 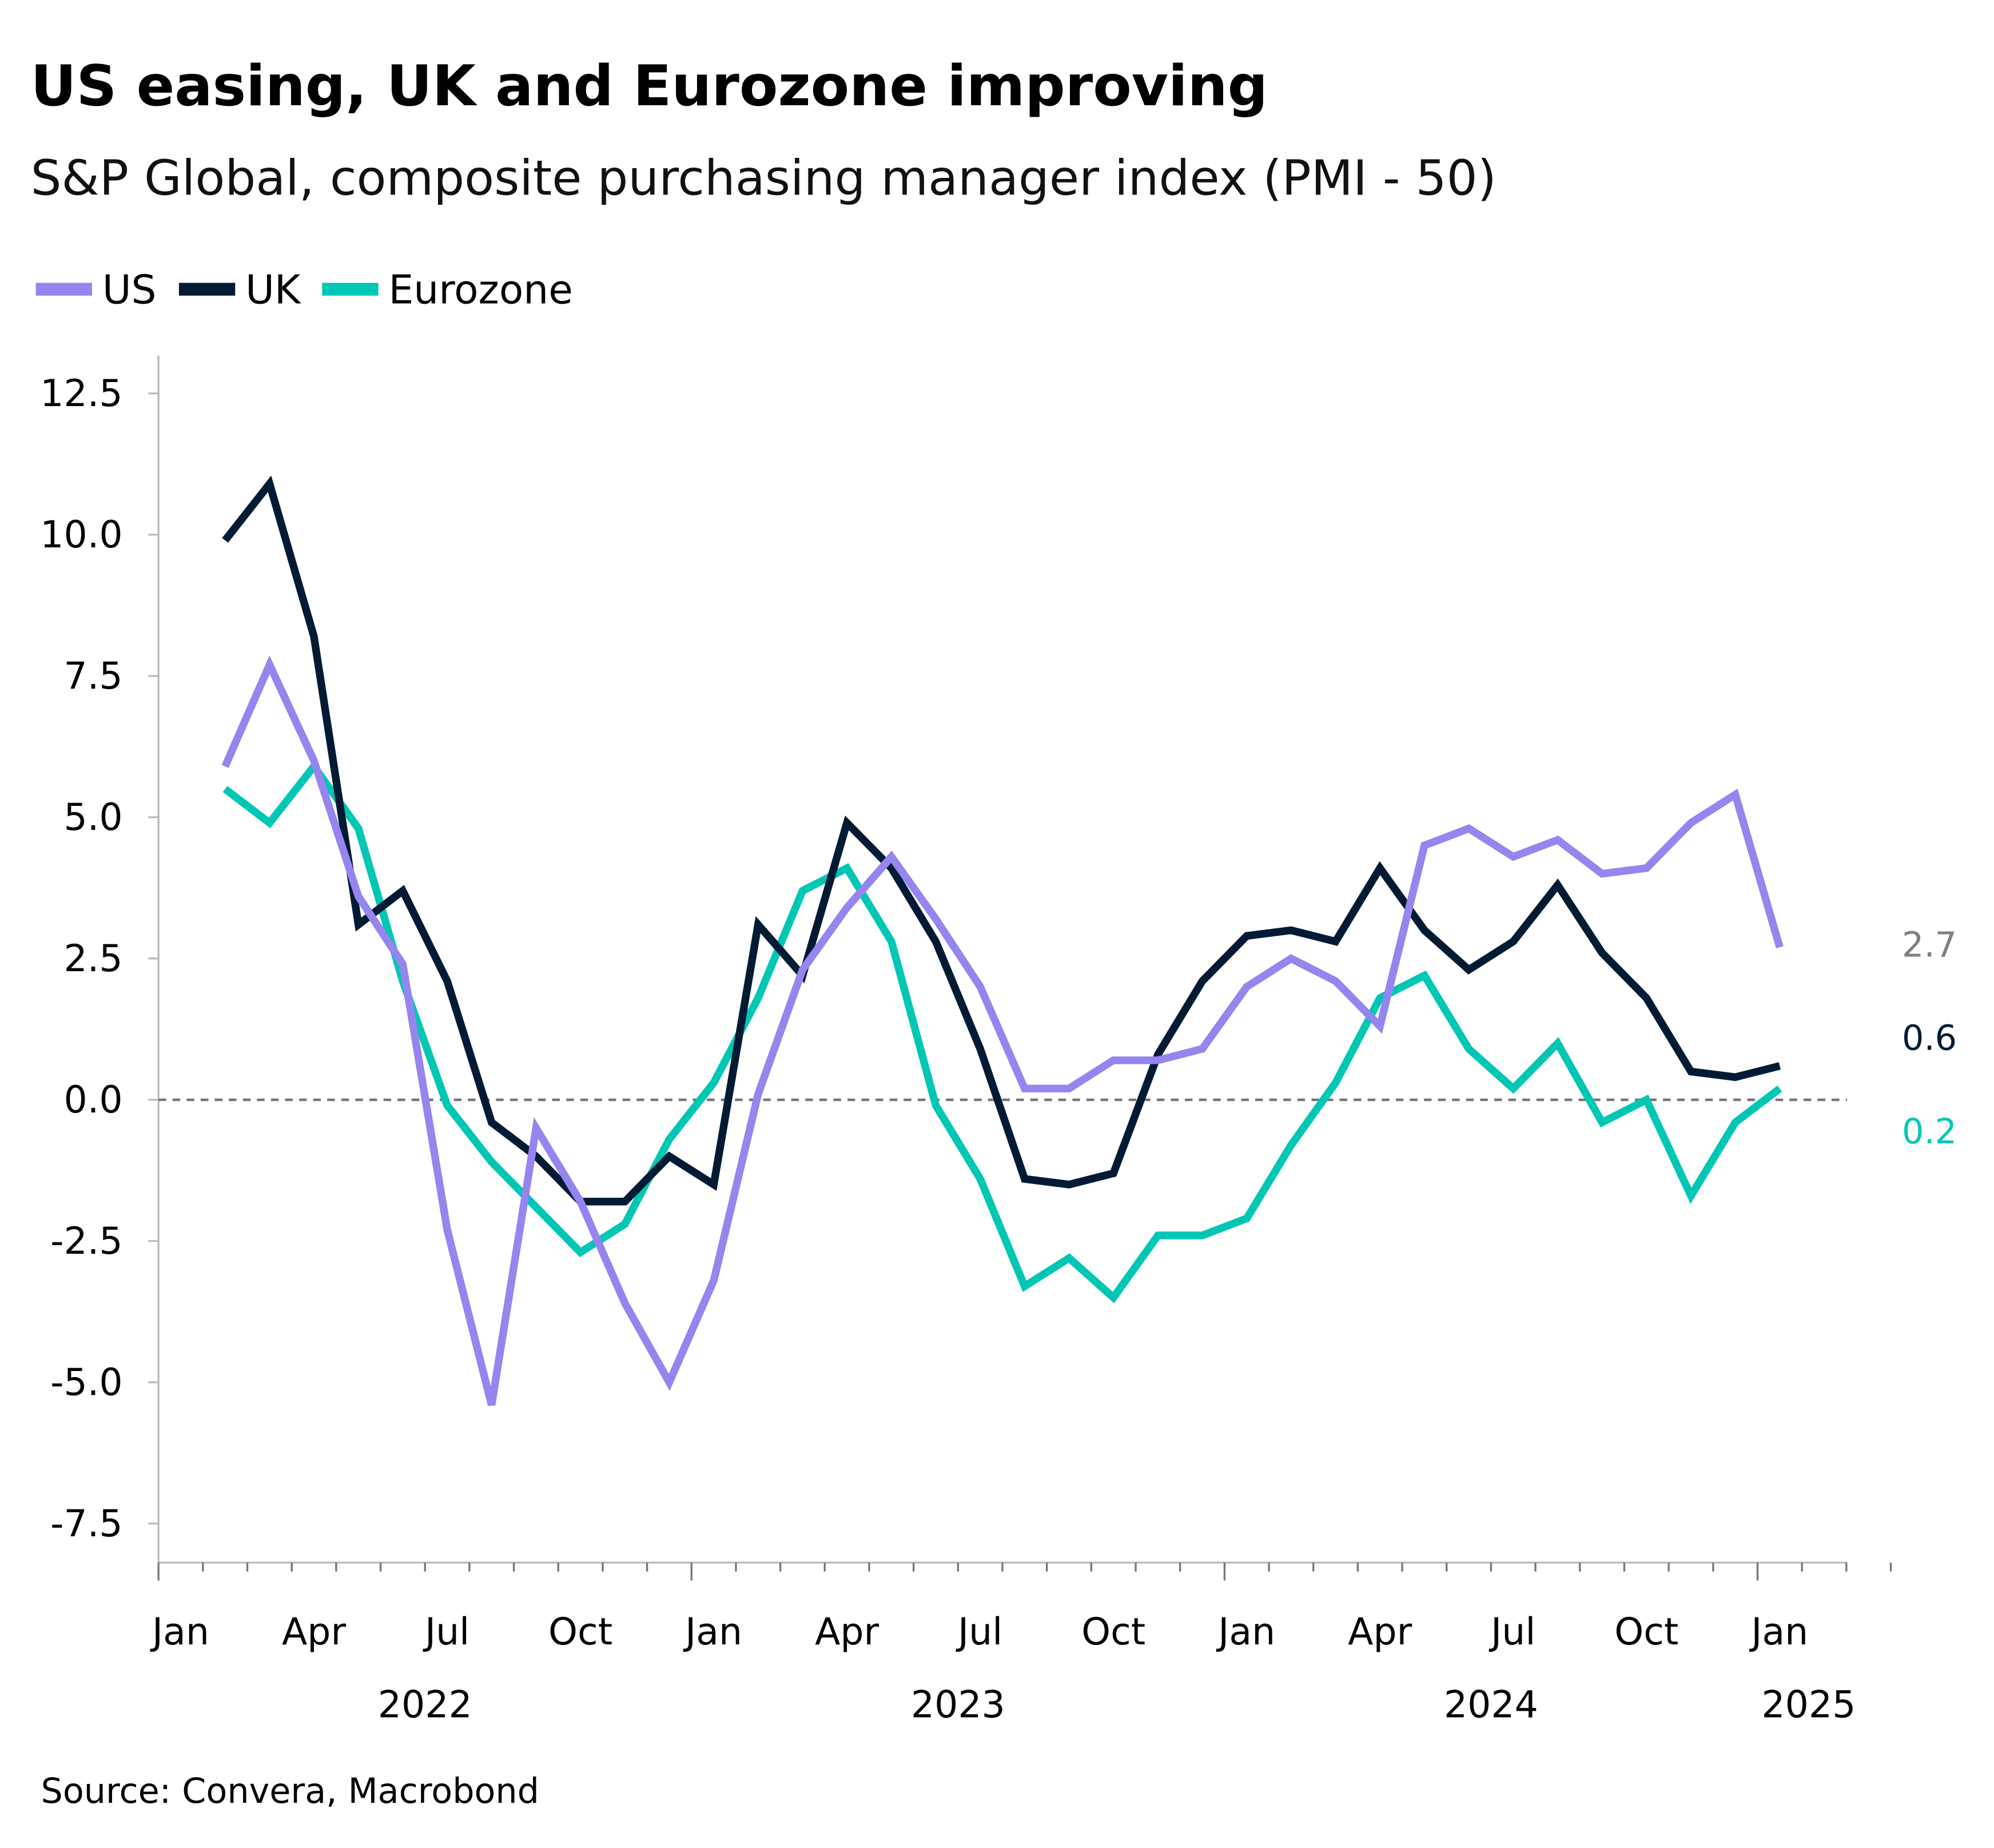 What do you see at coordinates (351, 289) in the screenshot?
I see `legend-swatch-eurozone` at bounding box center [351, 289].